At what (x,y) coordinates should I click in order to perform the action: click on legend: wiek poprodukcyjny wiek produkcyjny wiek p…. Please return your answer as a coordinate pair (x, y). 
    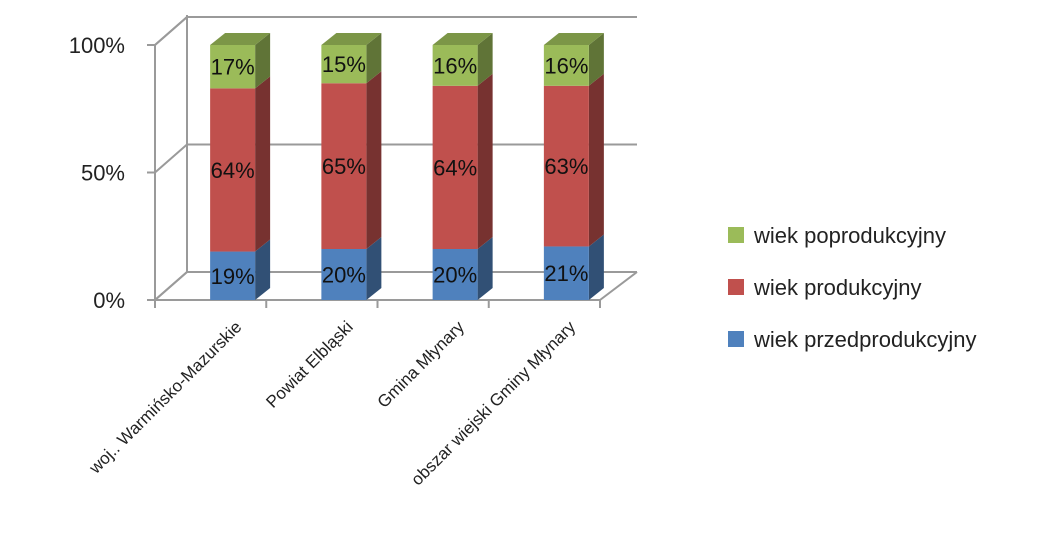
    Looking at the image, I should click on (852, 287).